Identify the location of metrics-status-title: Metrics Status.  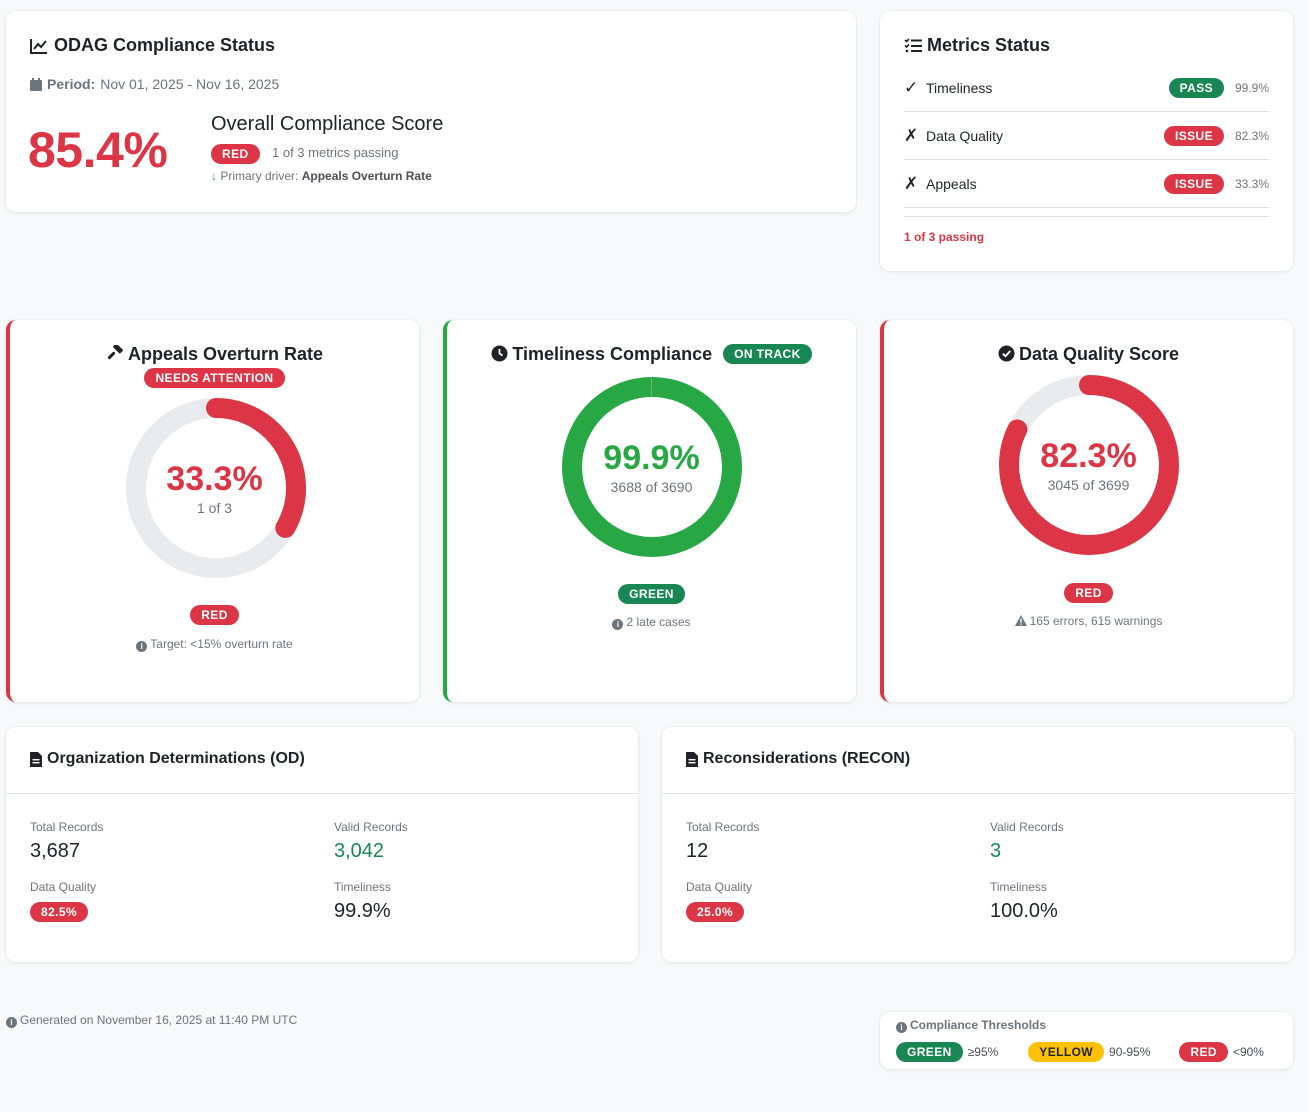
(989, 45).